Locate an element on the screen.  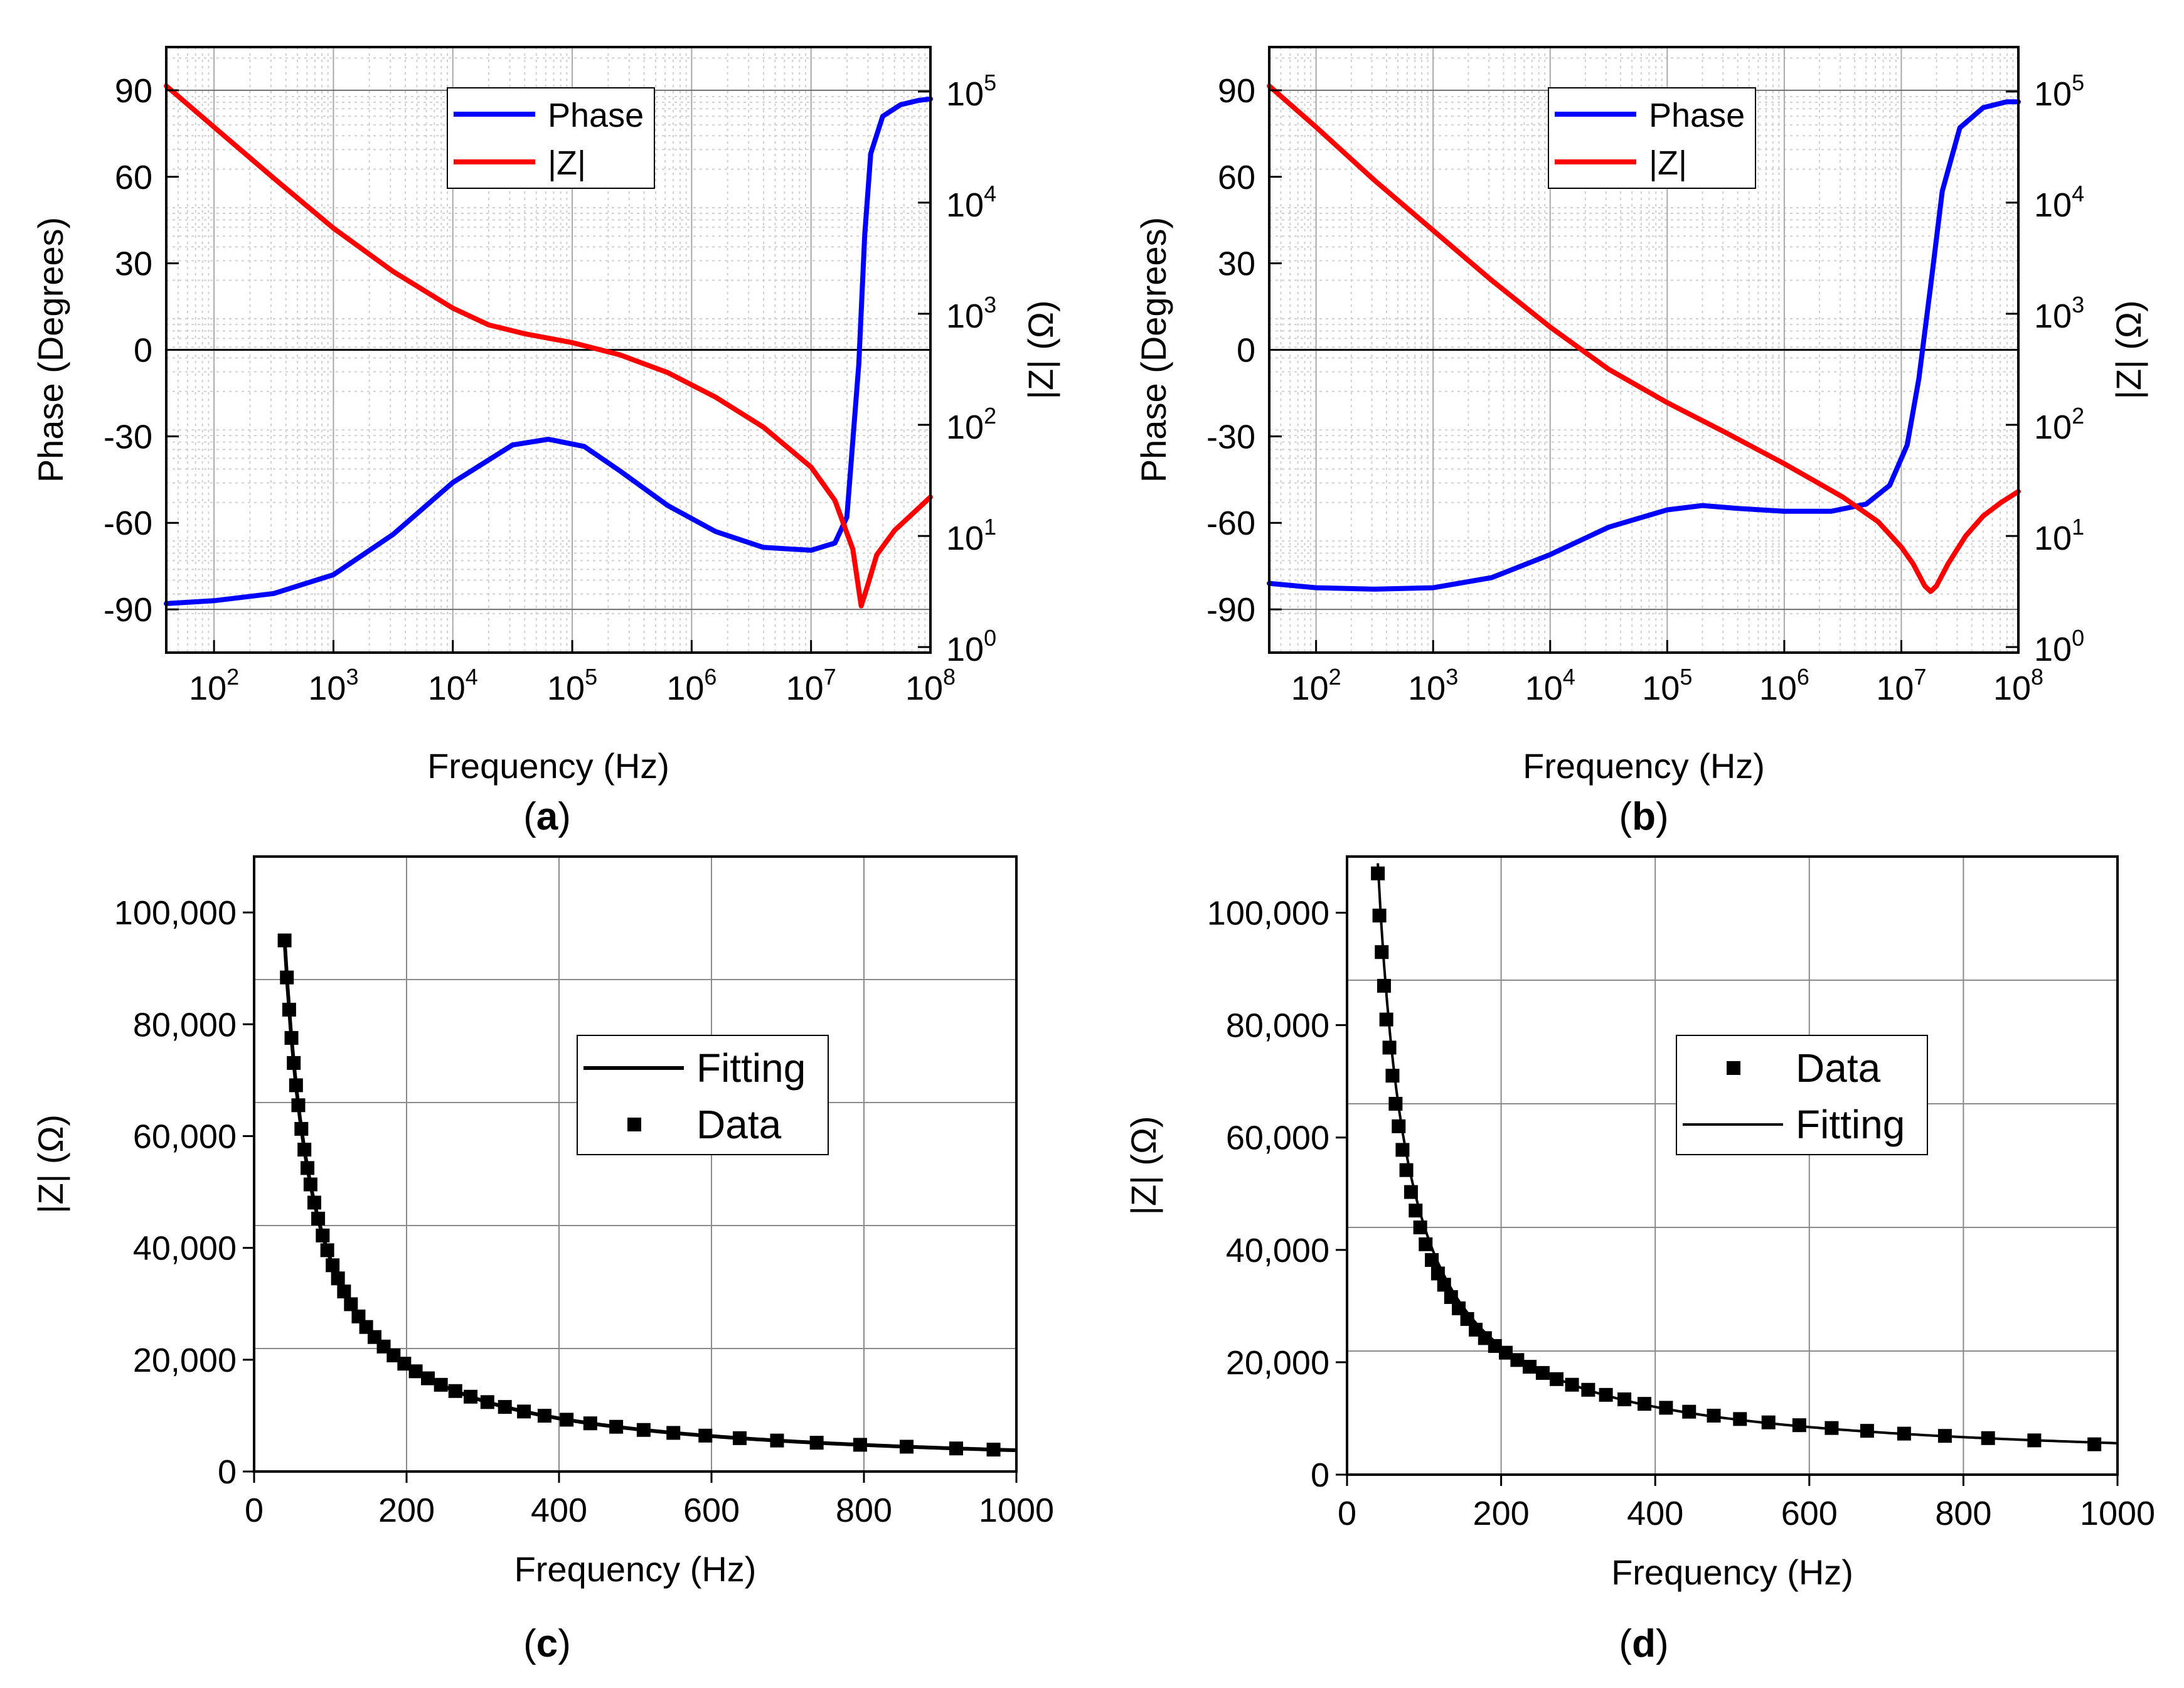
y-tick-label-left: 0 is located at coordinates (143, 351).